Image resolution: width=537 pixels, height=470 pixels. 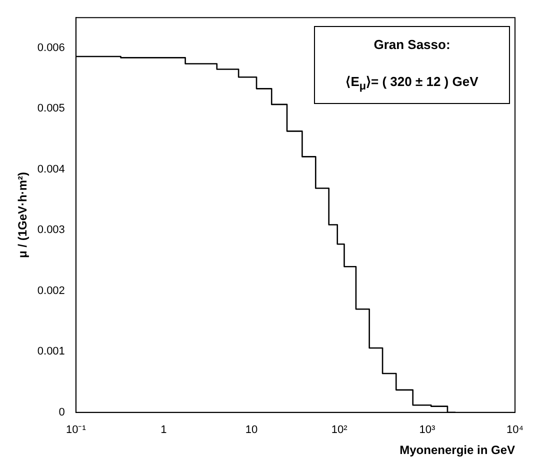 What do you see at coordinates (51, 169) in the screenshot?
I see `y-tick-label: 0.004` at bounding box center [51, 169].